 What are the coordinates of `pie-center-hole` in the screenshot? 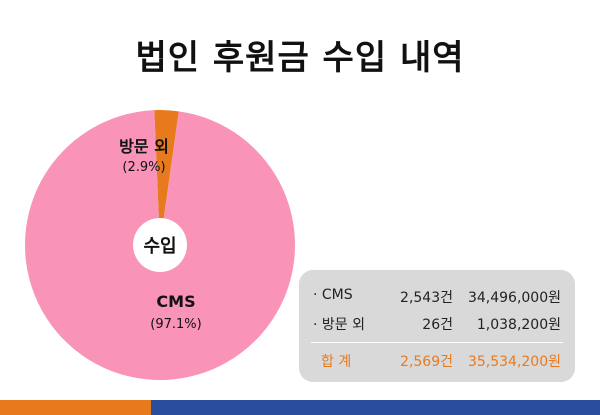 It's located at (160, 245).